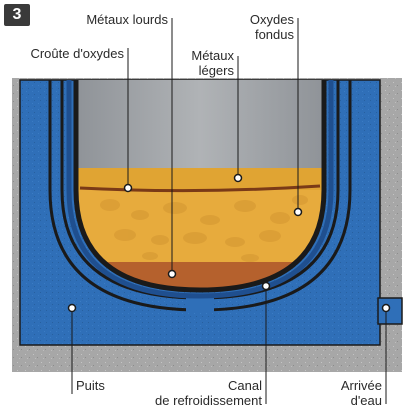 This screenshot has height=418, width=412. I want to click on label-text: de refroidissement, so click(208, 400).